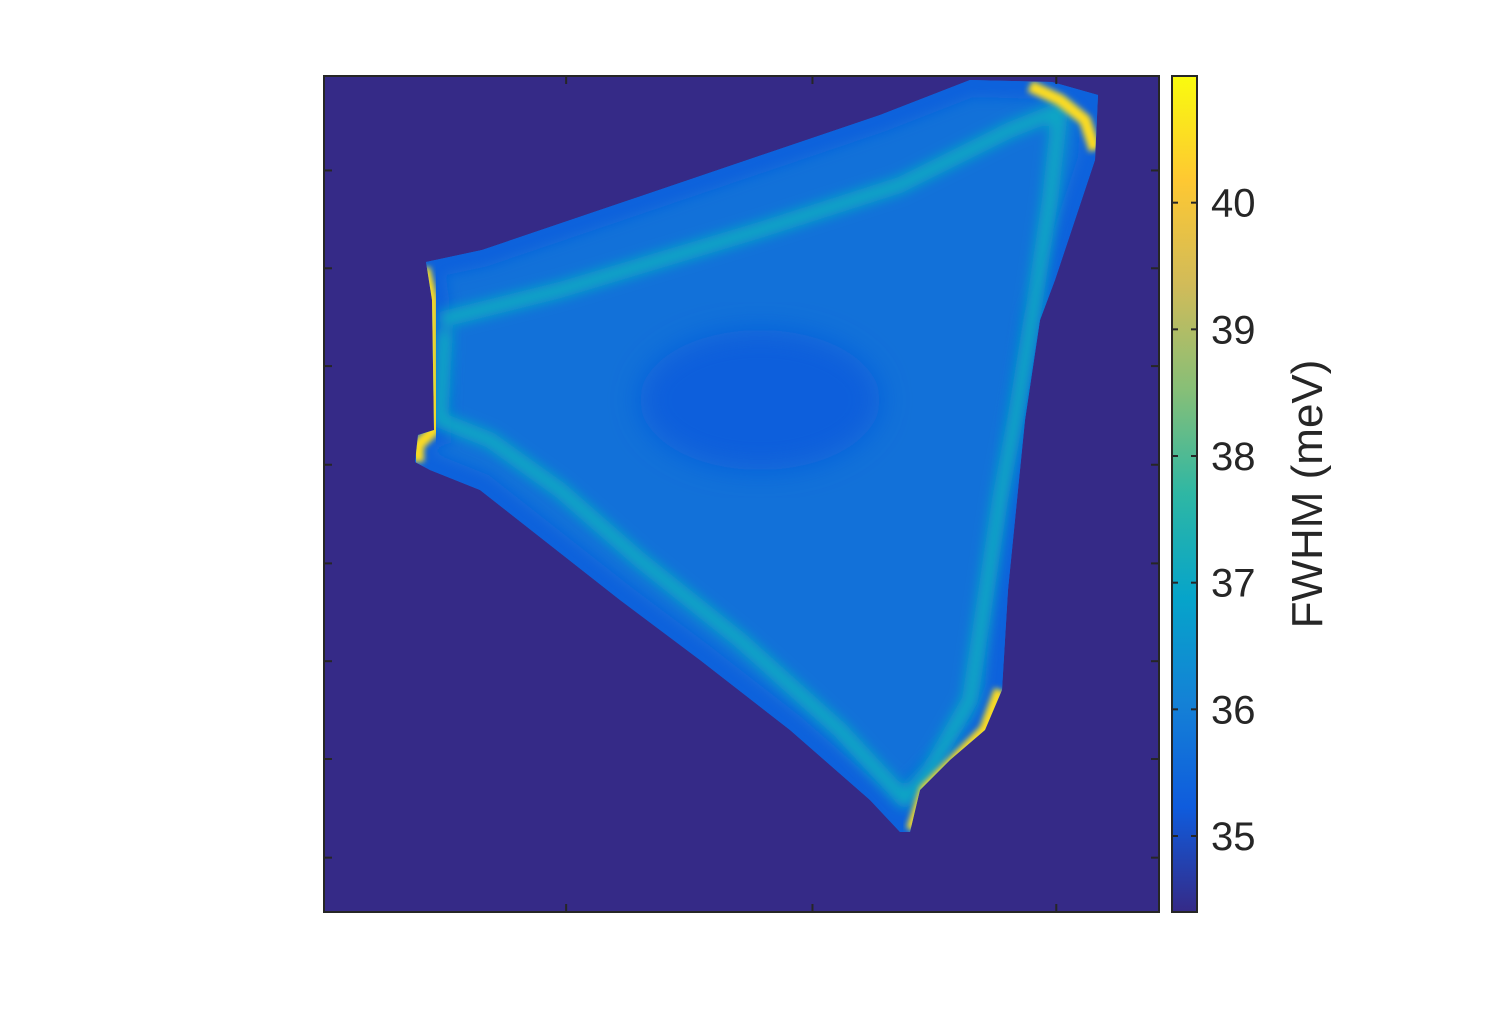  I want to click on colorbar-tick-label: 36, so click(1233, 710).